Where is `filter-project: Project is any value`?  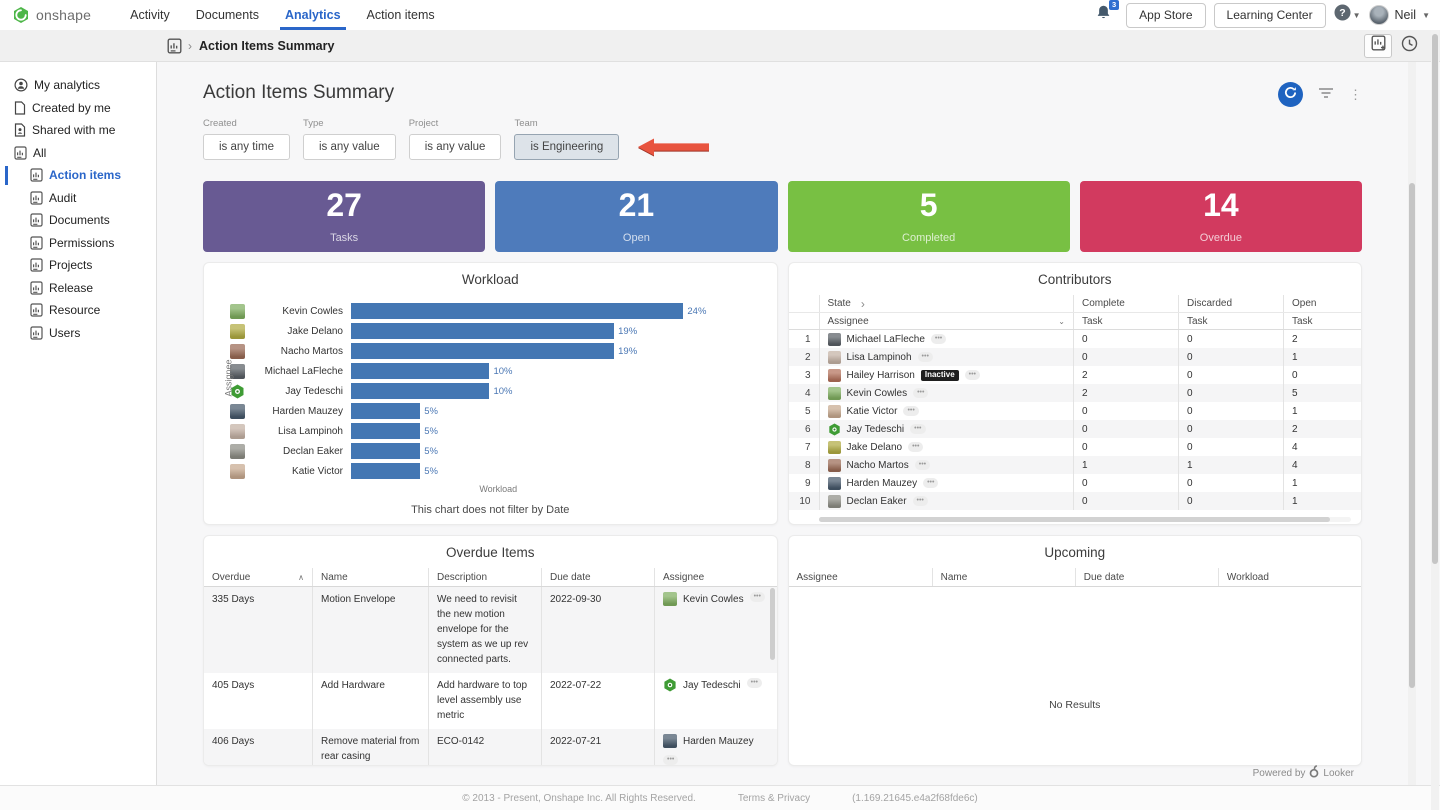
filter-project: Project is any value is located at coordinates (455, 139).